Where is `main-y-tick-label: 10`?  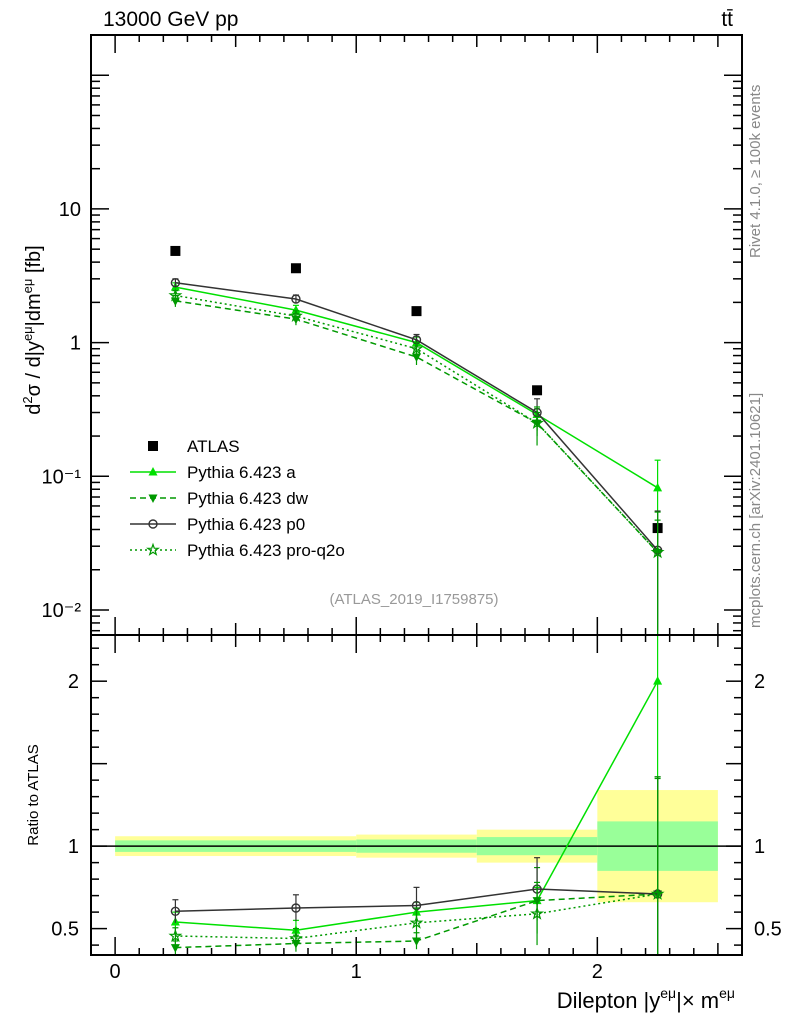 main-y-tick-label: 10 is located at coordinates (70, 210).